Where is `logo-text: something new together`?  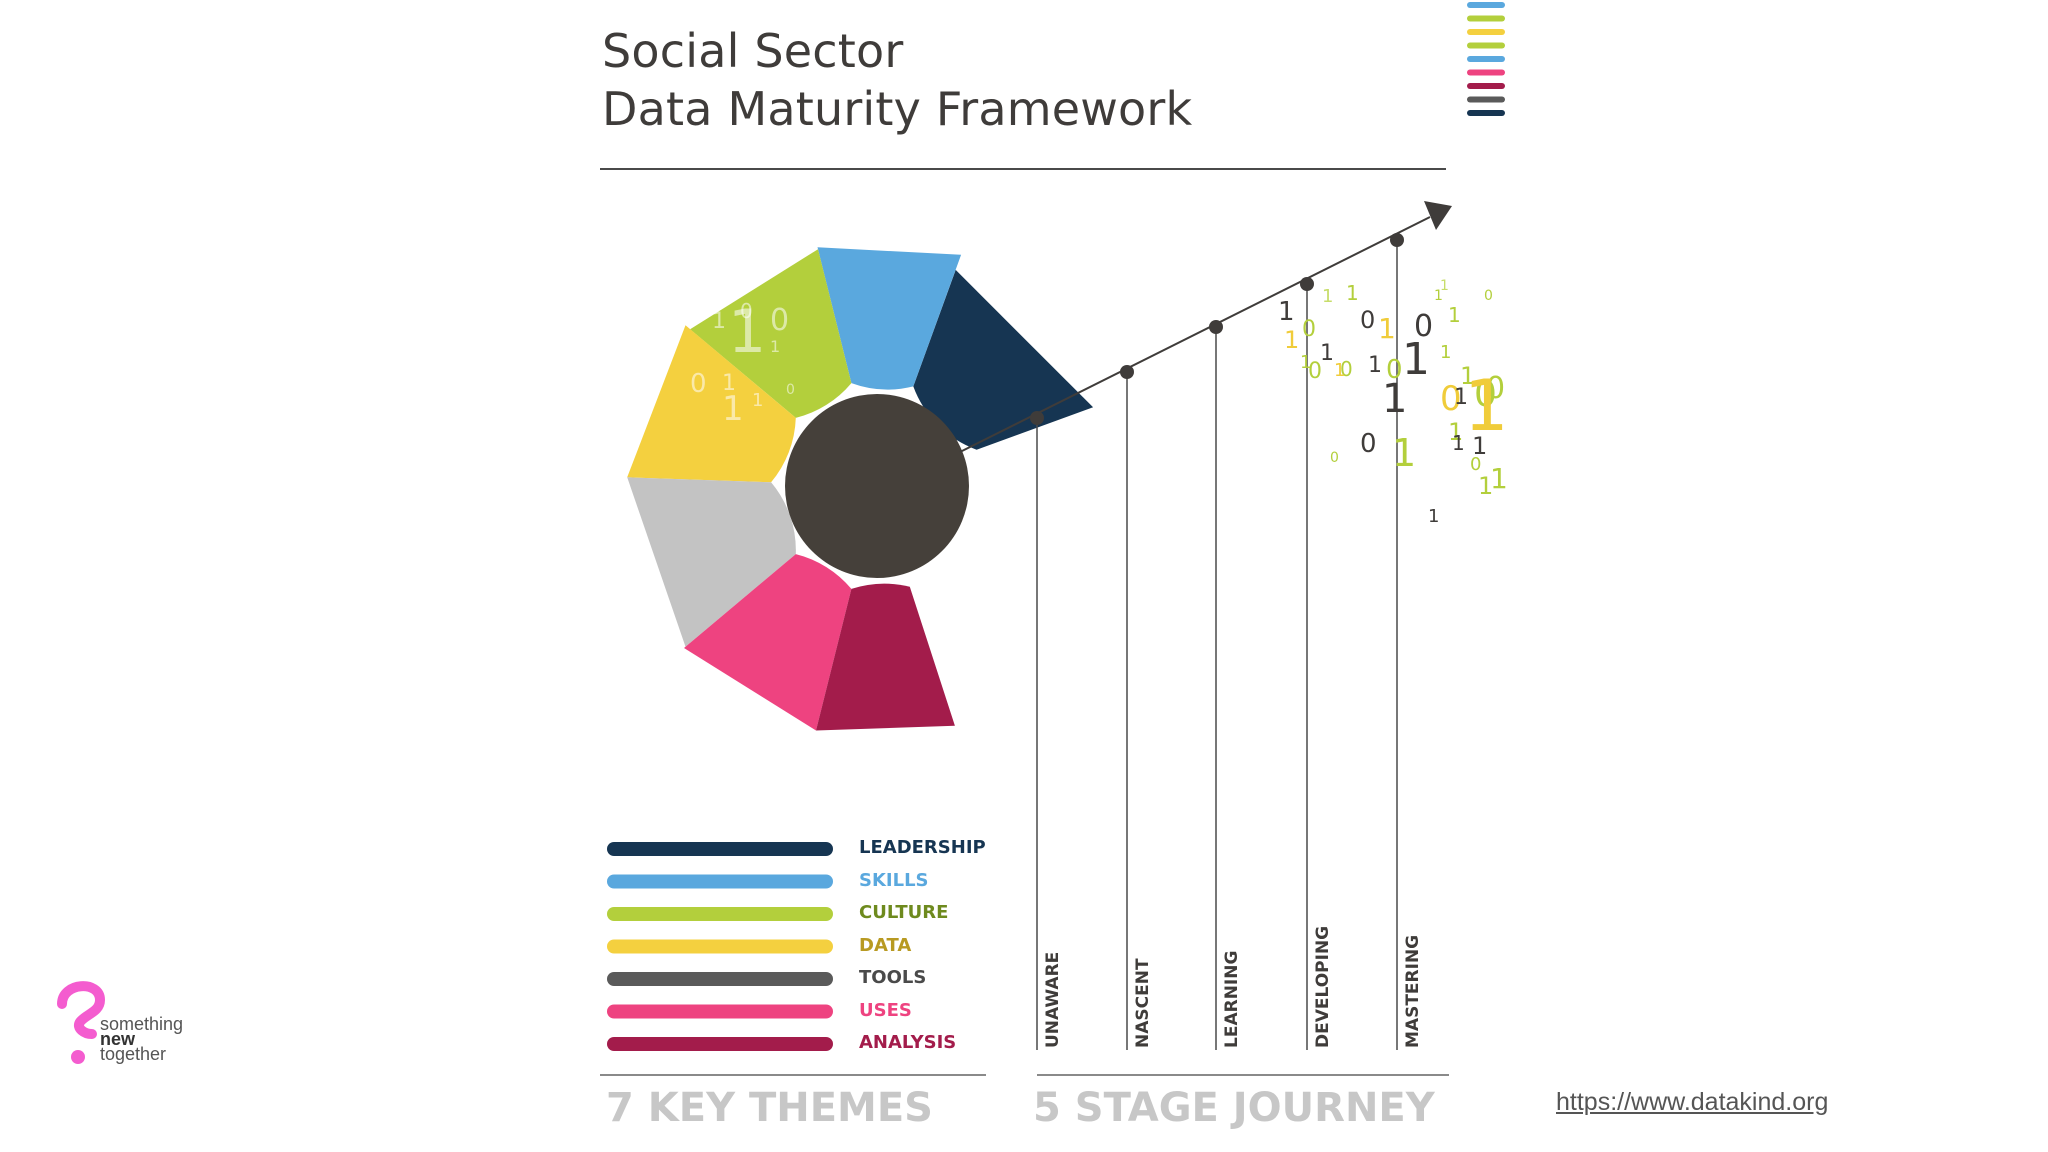
logo-text: something new together is located at coordinates (142, 1039).